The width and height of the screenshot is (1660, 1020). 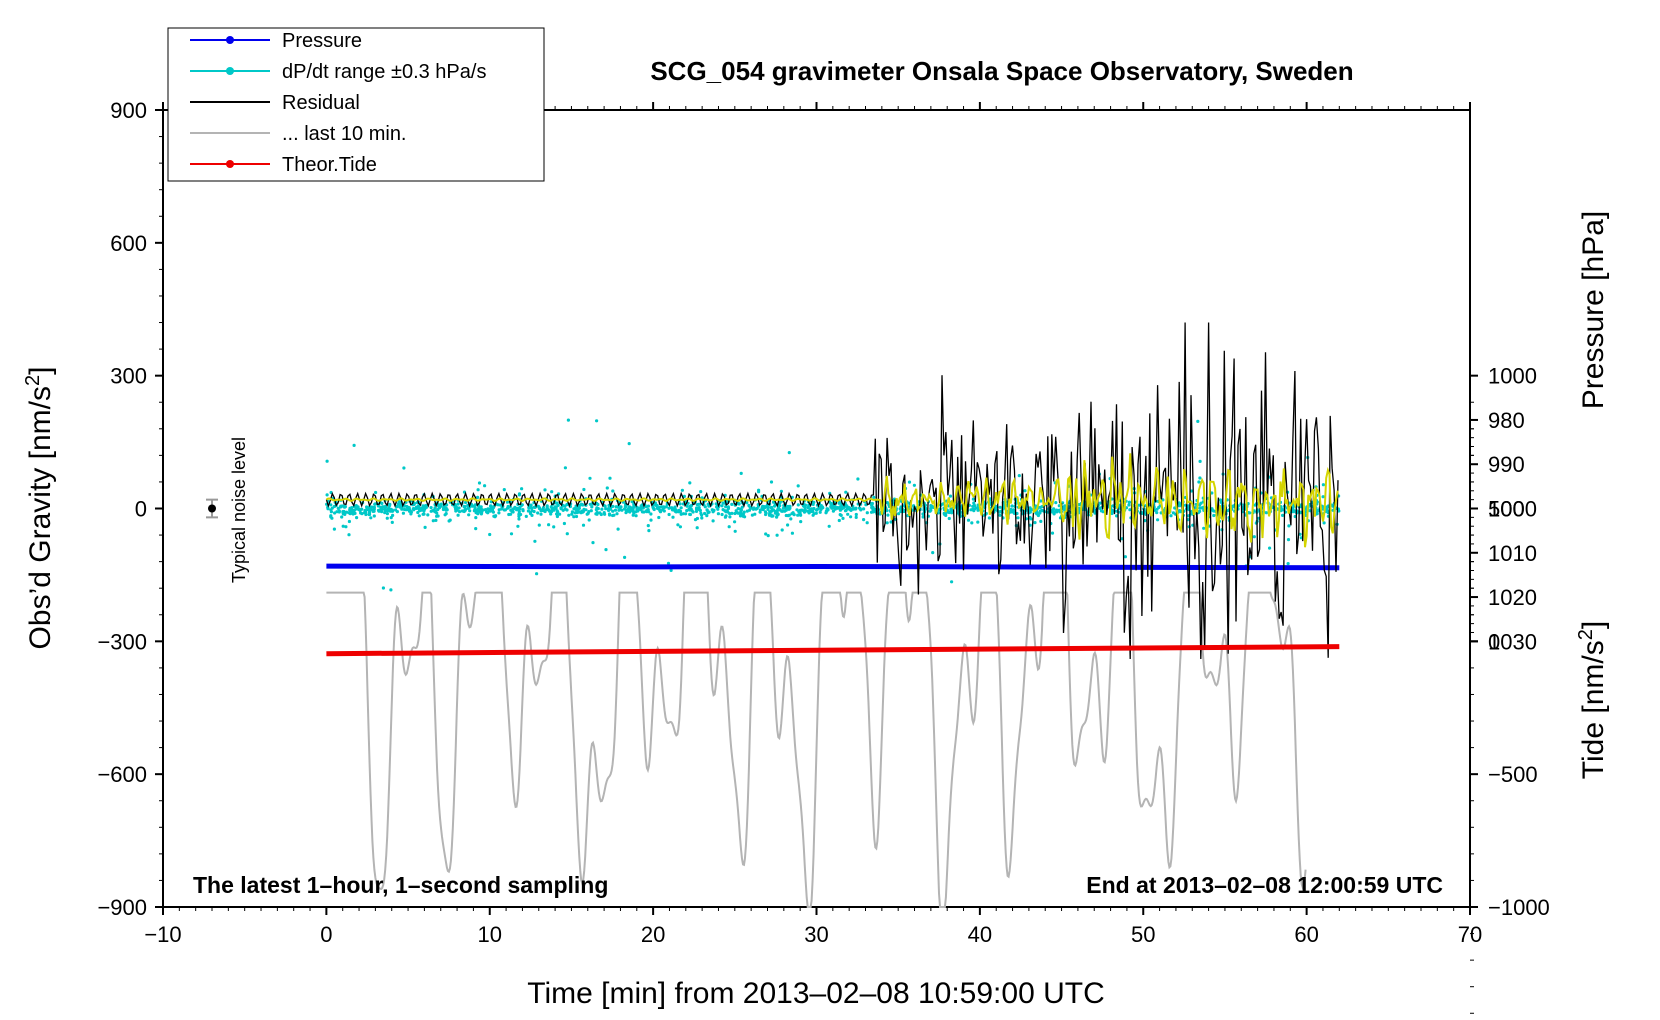 I want to click on pressure-axis-ticks: 1030 1020 1010 1000 990 980, so click(x=1503, y=531).